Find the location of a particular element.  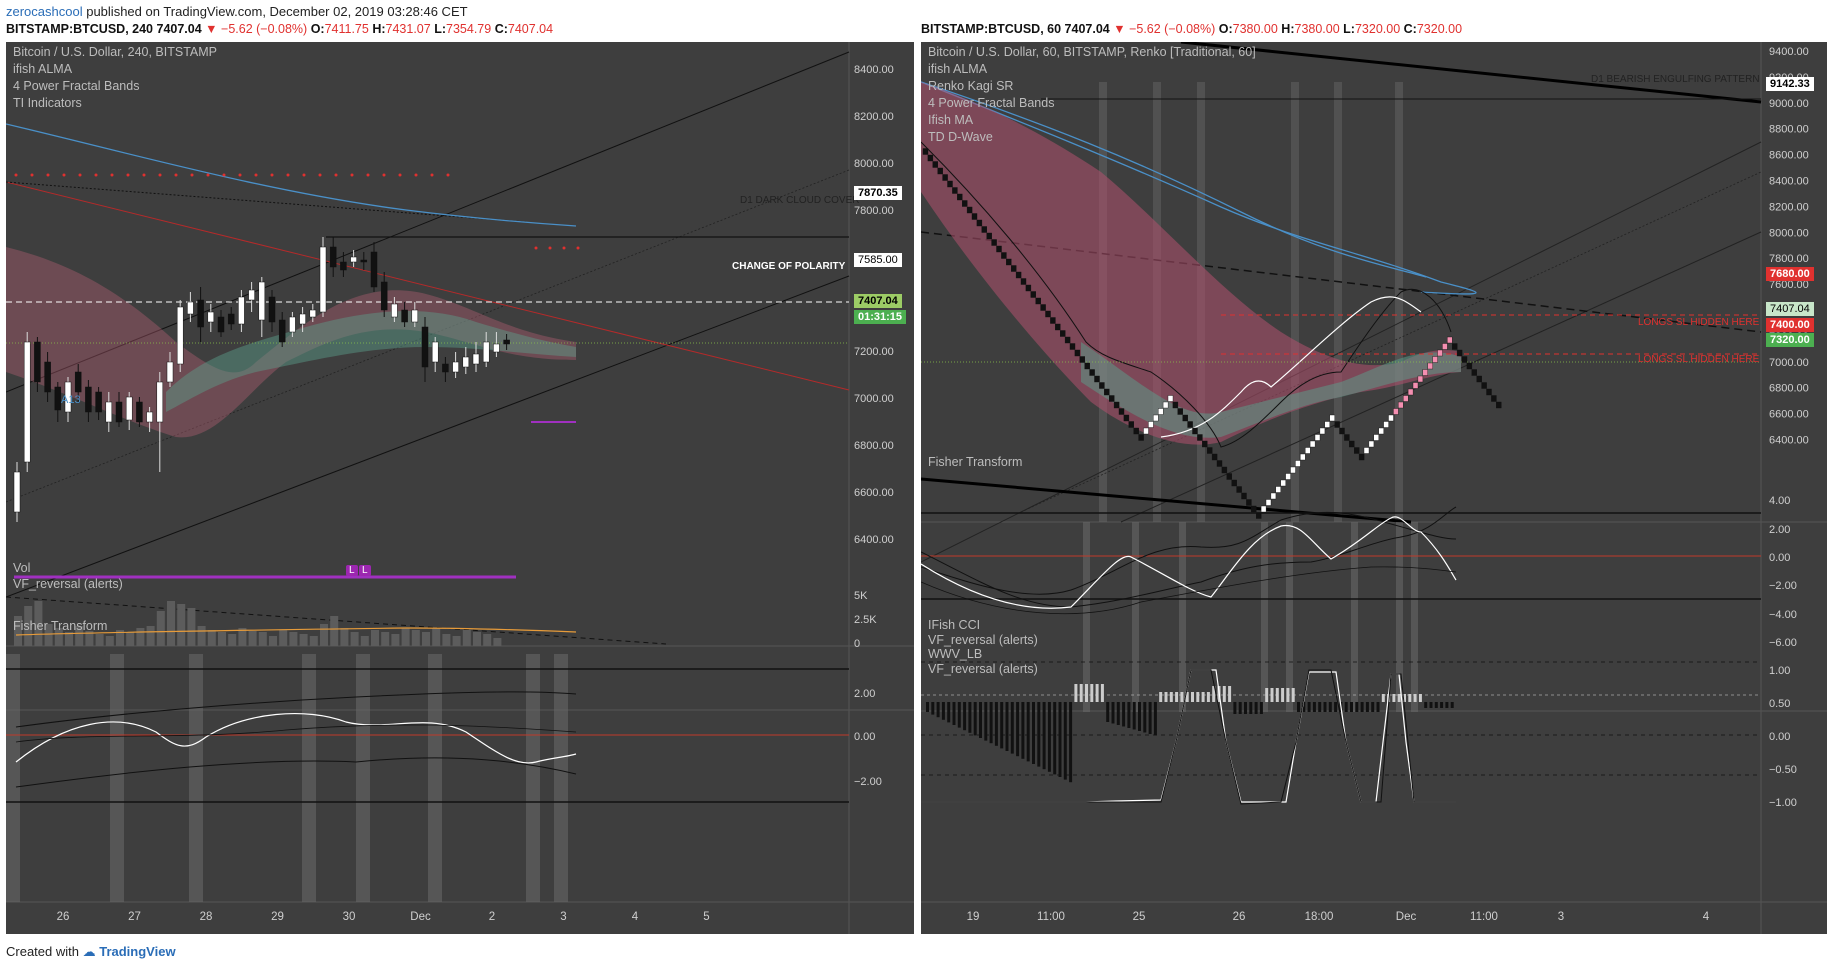

left-legend-line: Bitcoin / U.S. Dollar, 240, BITSTAMP is located at coordinates (115, 52).